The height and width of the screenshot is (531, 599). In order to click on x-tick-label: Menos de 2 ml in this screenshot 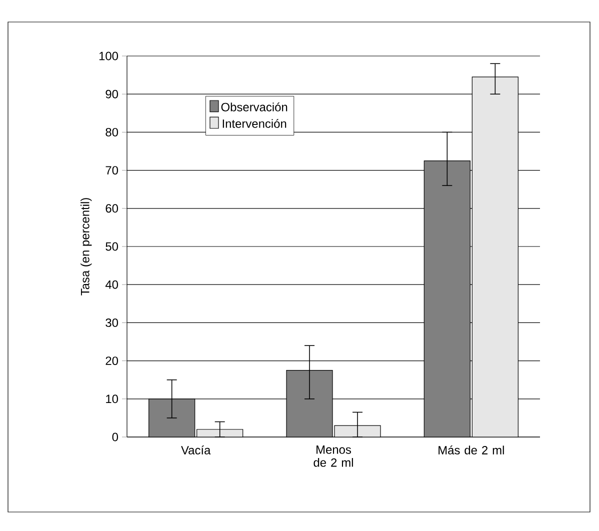, I will do `click(333, 456)`.